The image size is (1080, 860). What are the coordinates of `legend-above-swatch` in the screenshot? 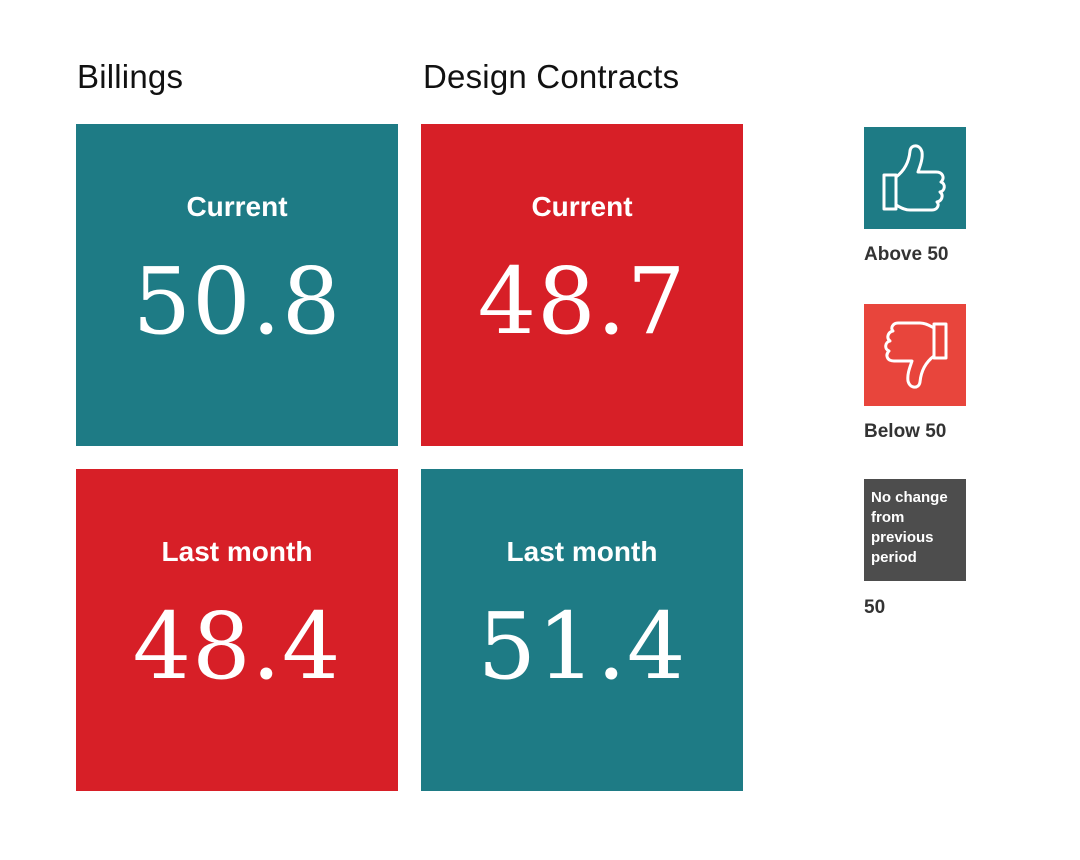 It's located at (915, 178).